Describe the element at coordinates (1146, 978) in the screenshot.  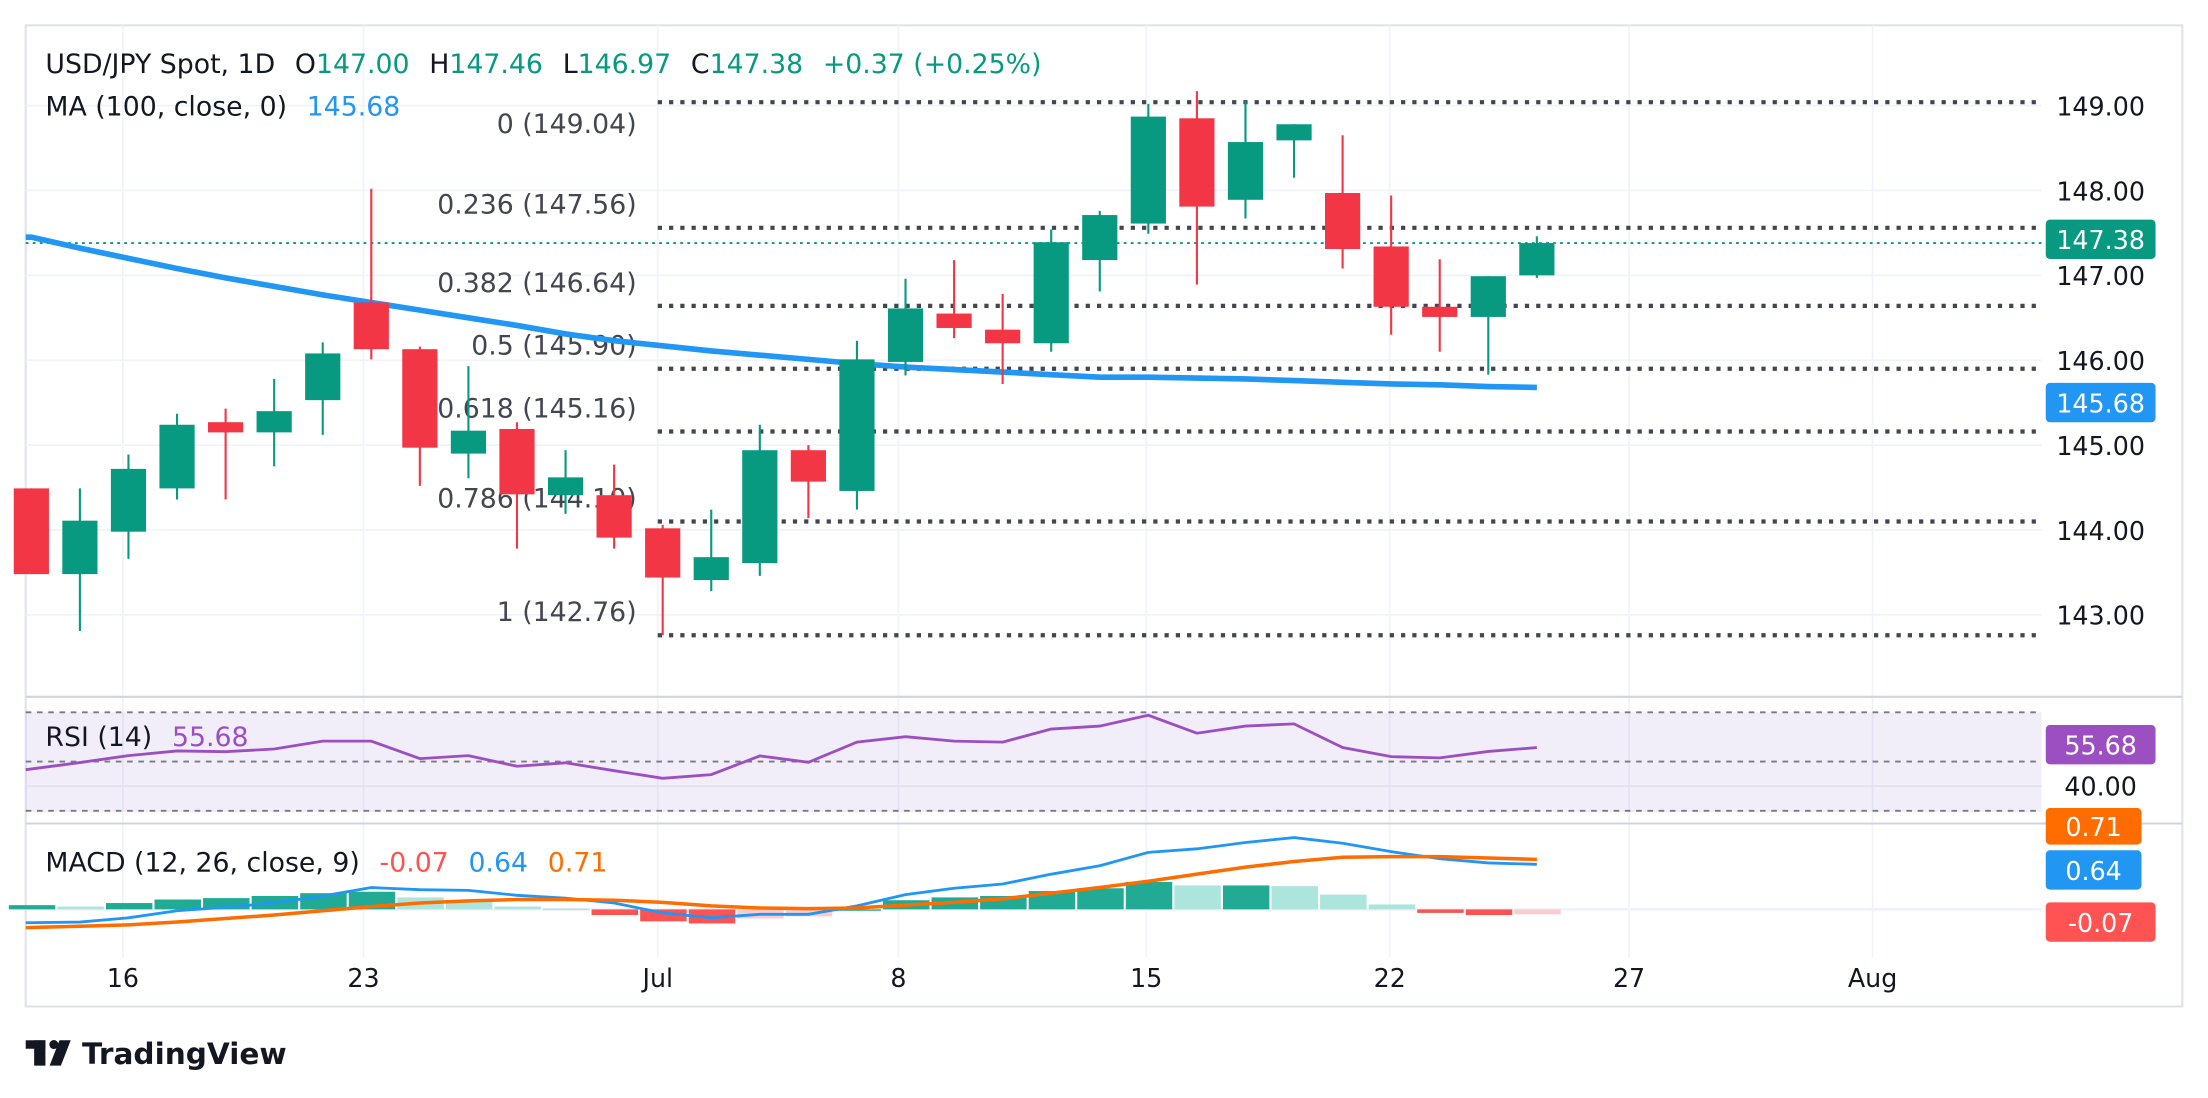
I see `time-tick-label: 15` at that location.